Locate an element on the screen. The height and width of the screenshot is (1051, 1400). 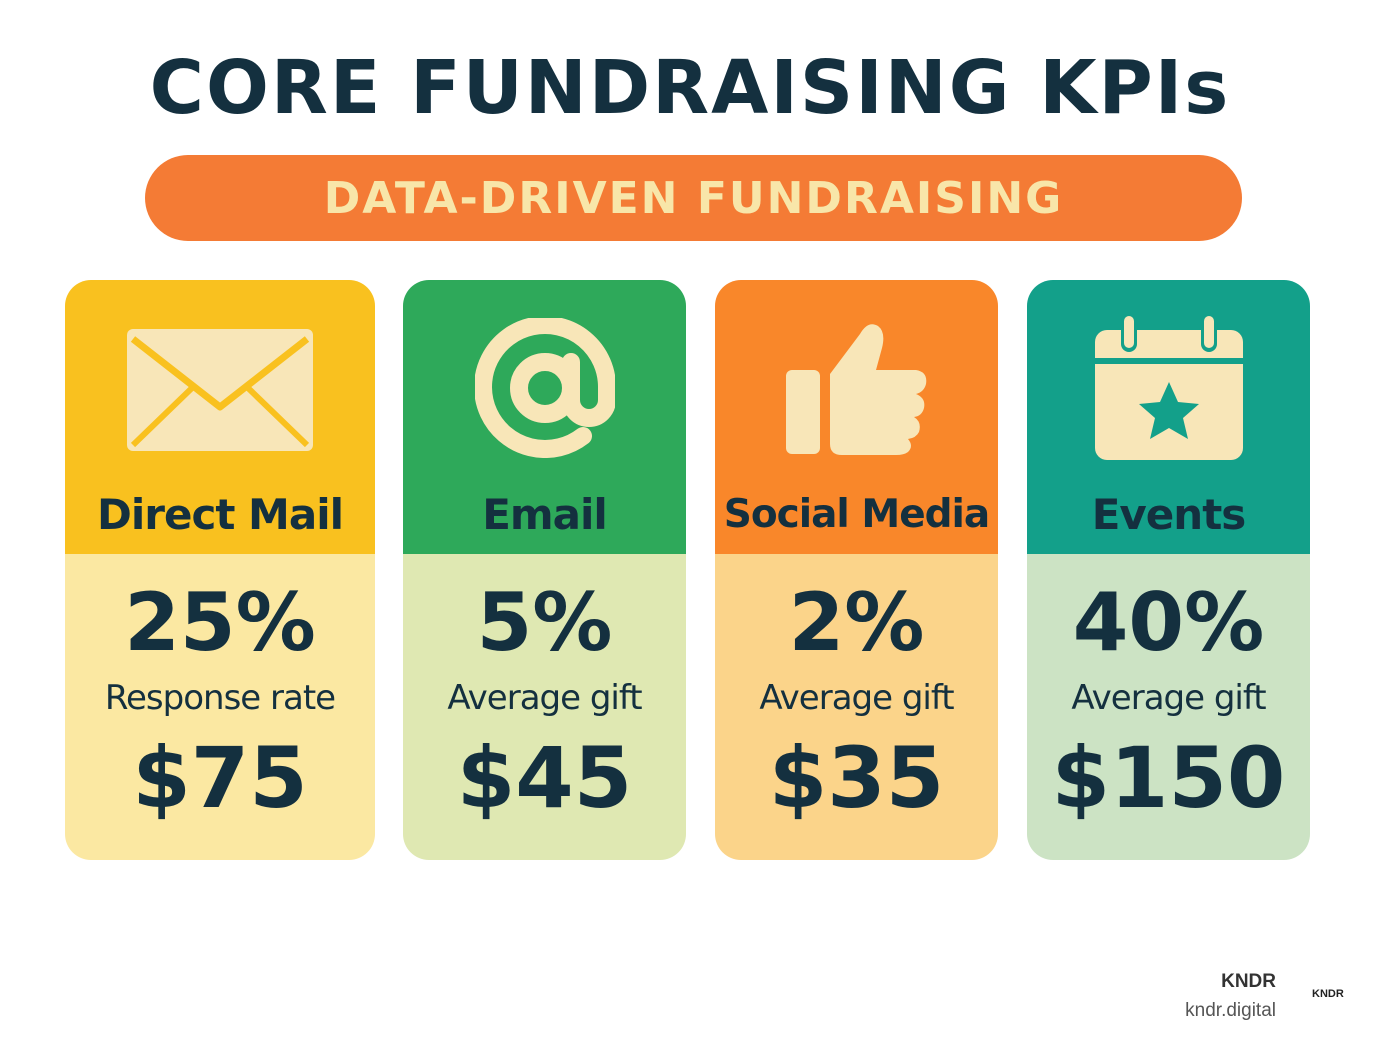
subtitle-text: DATA-DRIVEN FUNDRAISING is located at coordinates (693, 198).